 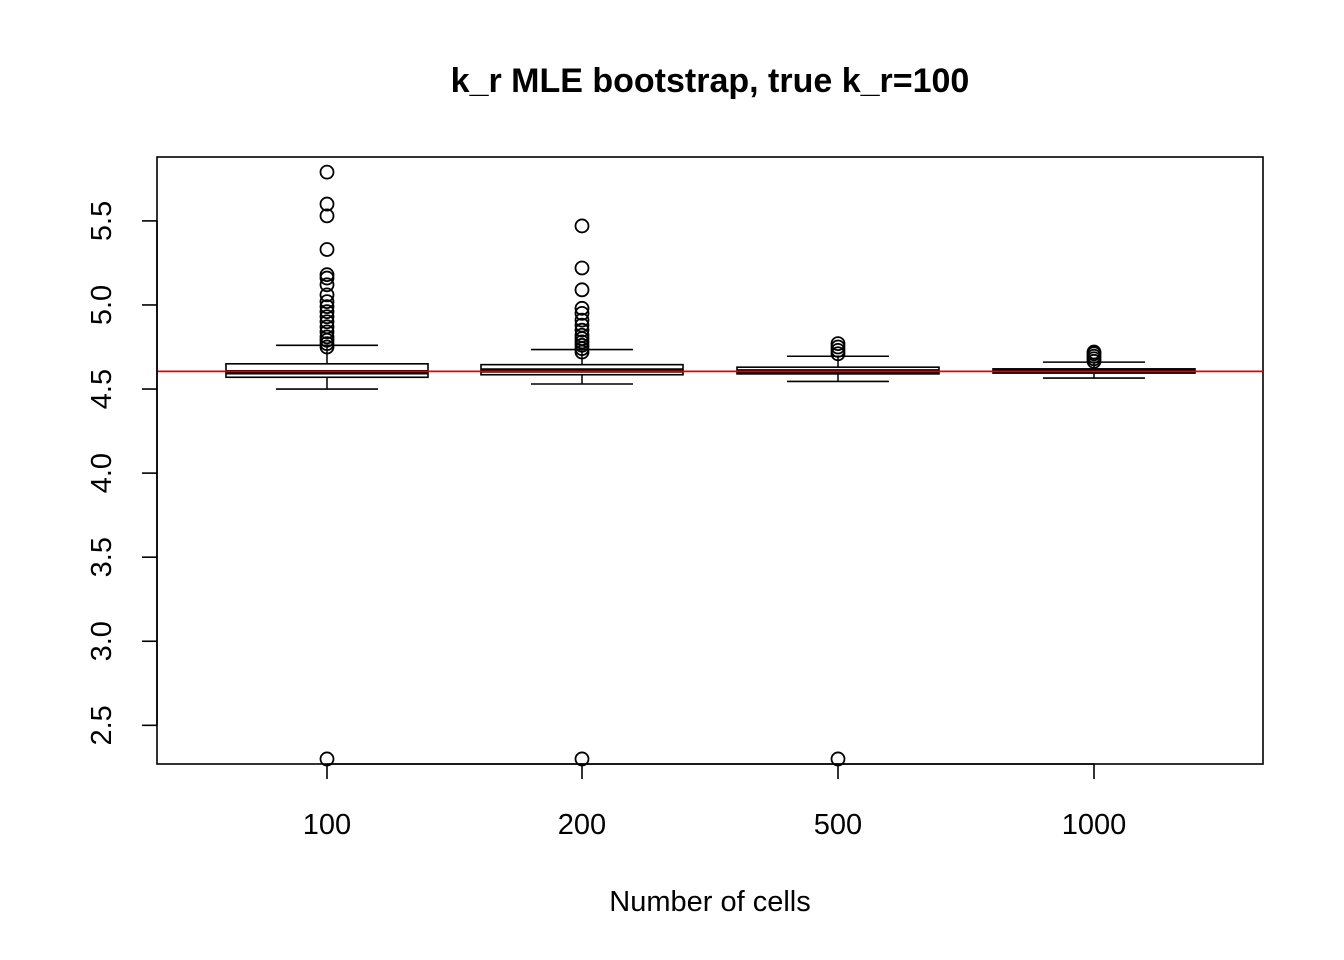 What do you see at coordinates (1094, 825) in the screenshot?
I see `x-tick-label: 1000` at bounding box center [1094, 825].